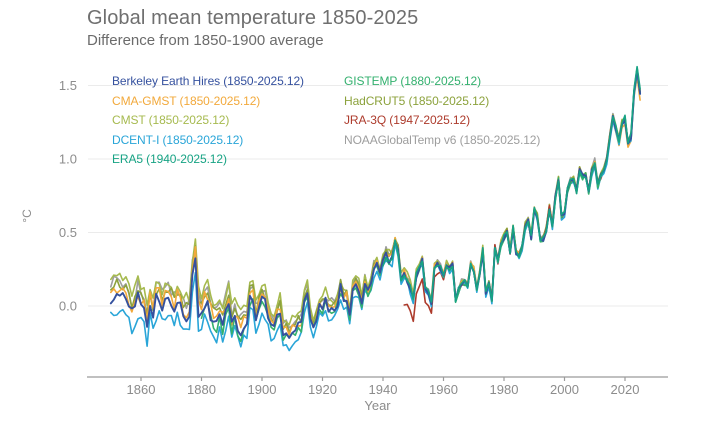 The width and height of the screenshot is (701, 424). What do you see at coordinates (443, 389) in the screenshot?
I see `x-tick-label: 1960` at bounding box center [443, 389].